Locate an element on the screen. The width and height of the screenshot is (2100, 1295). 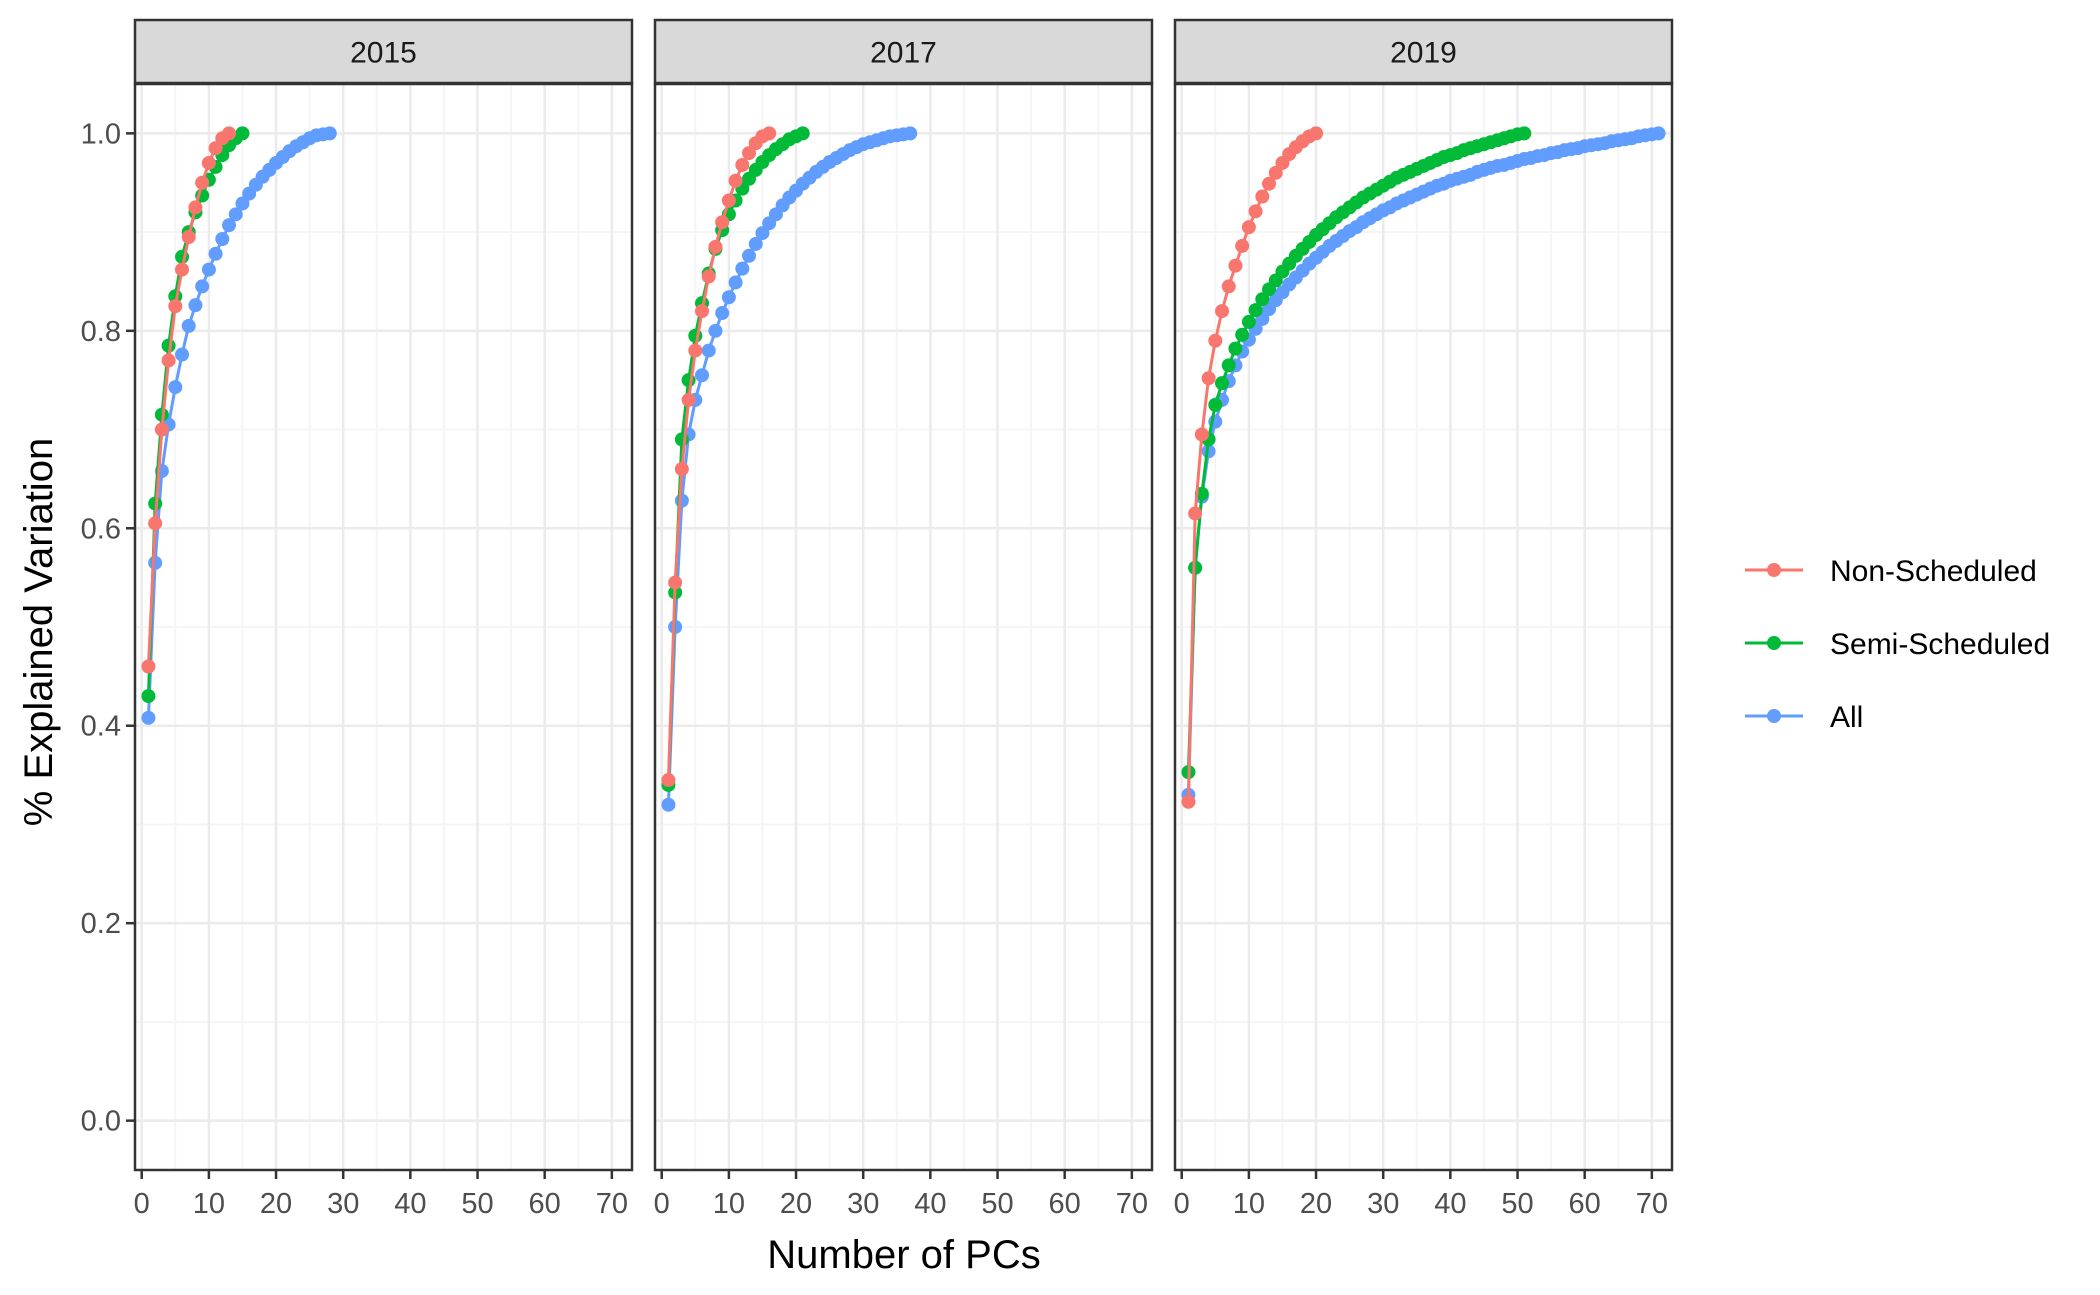
facet-strip-label: 2015 is located at coordinates (383, 53).